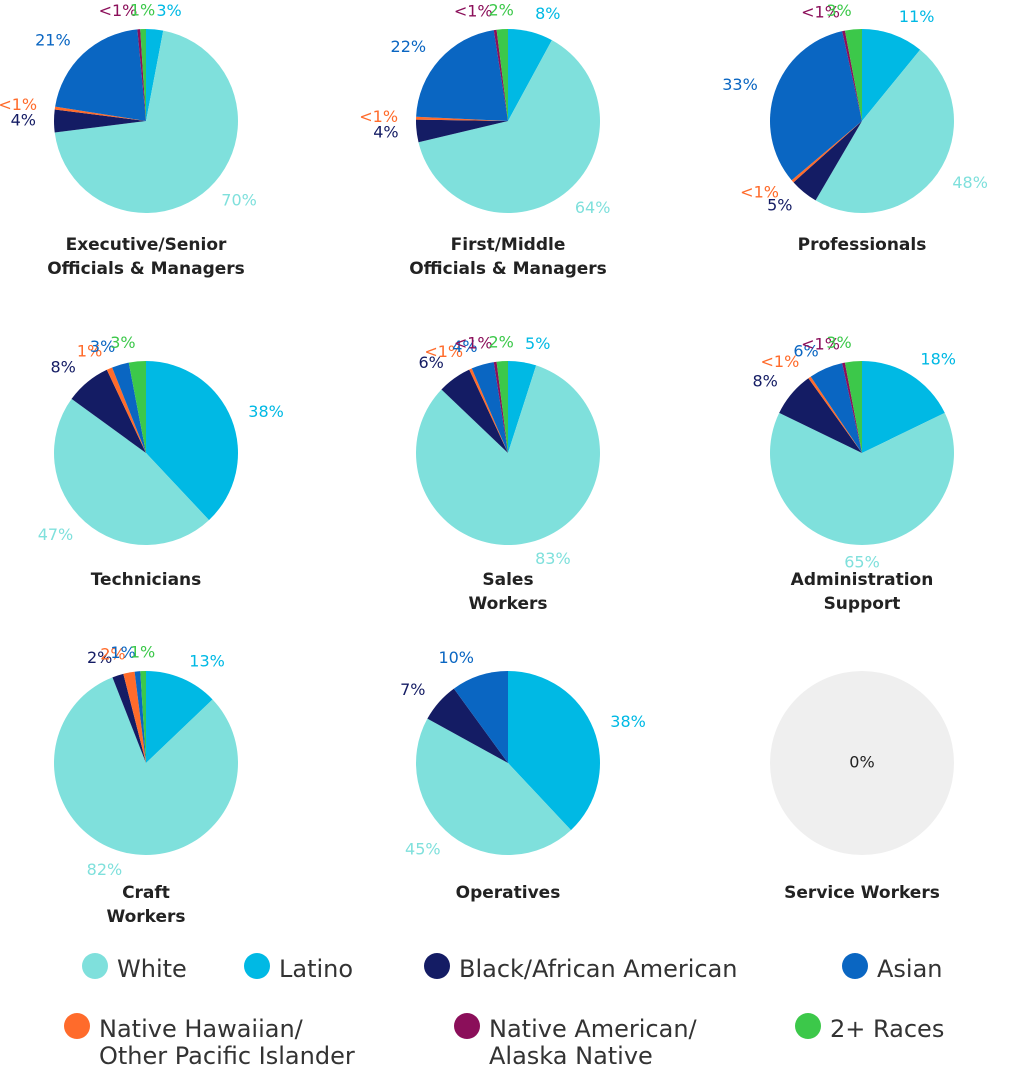  Describe the element at coordinates (423, 848) in the screenshot. I see `data-label: 45%` at that location.